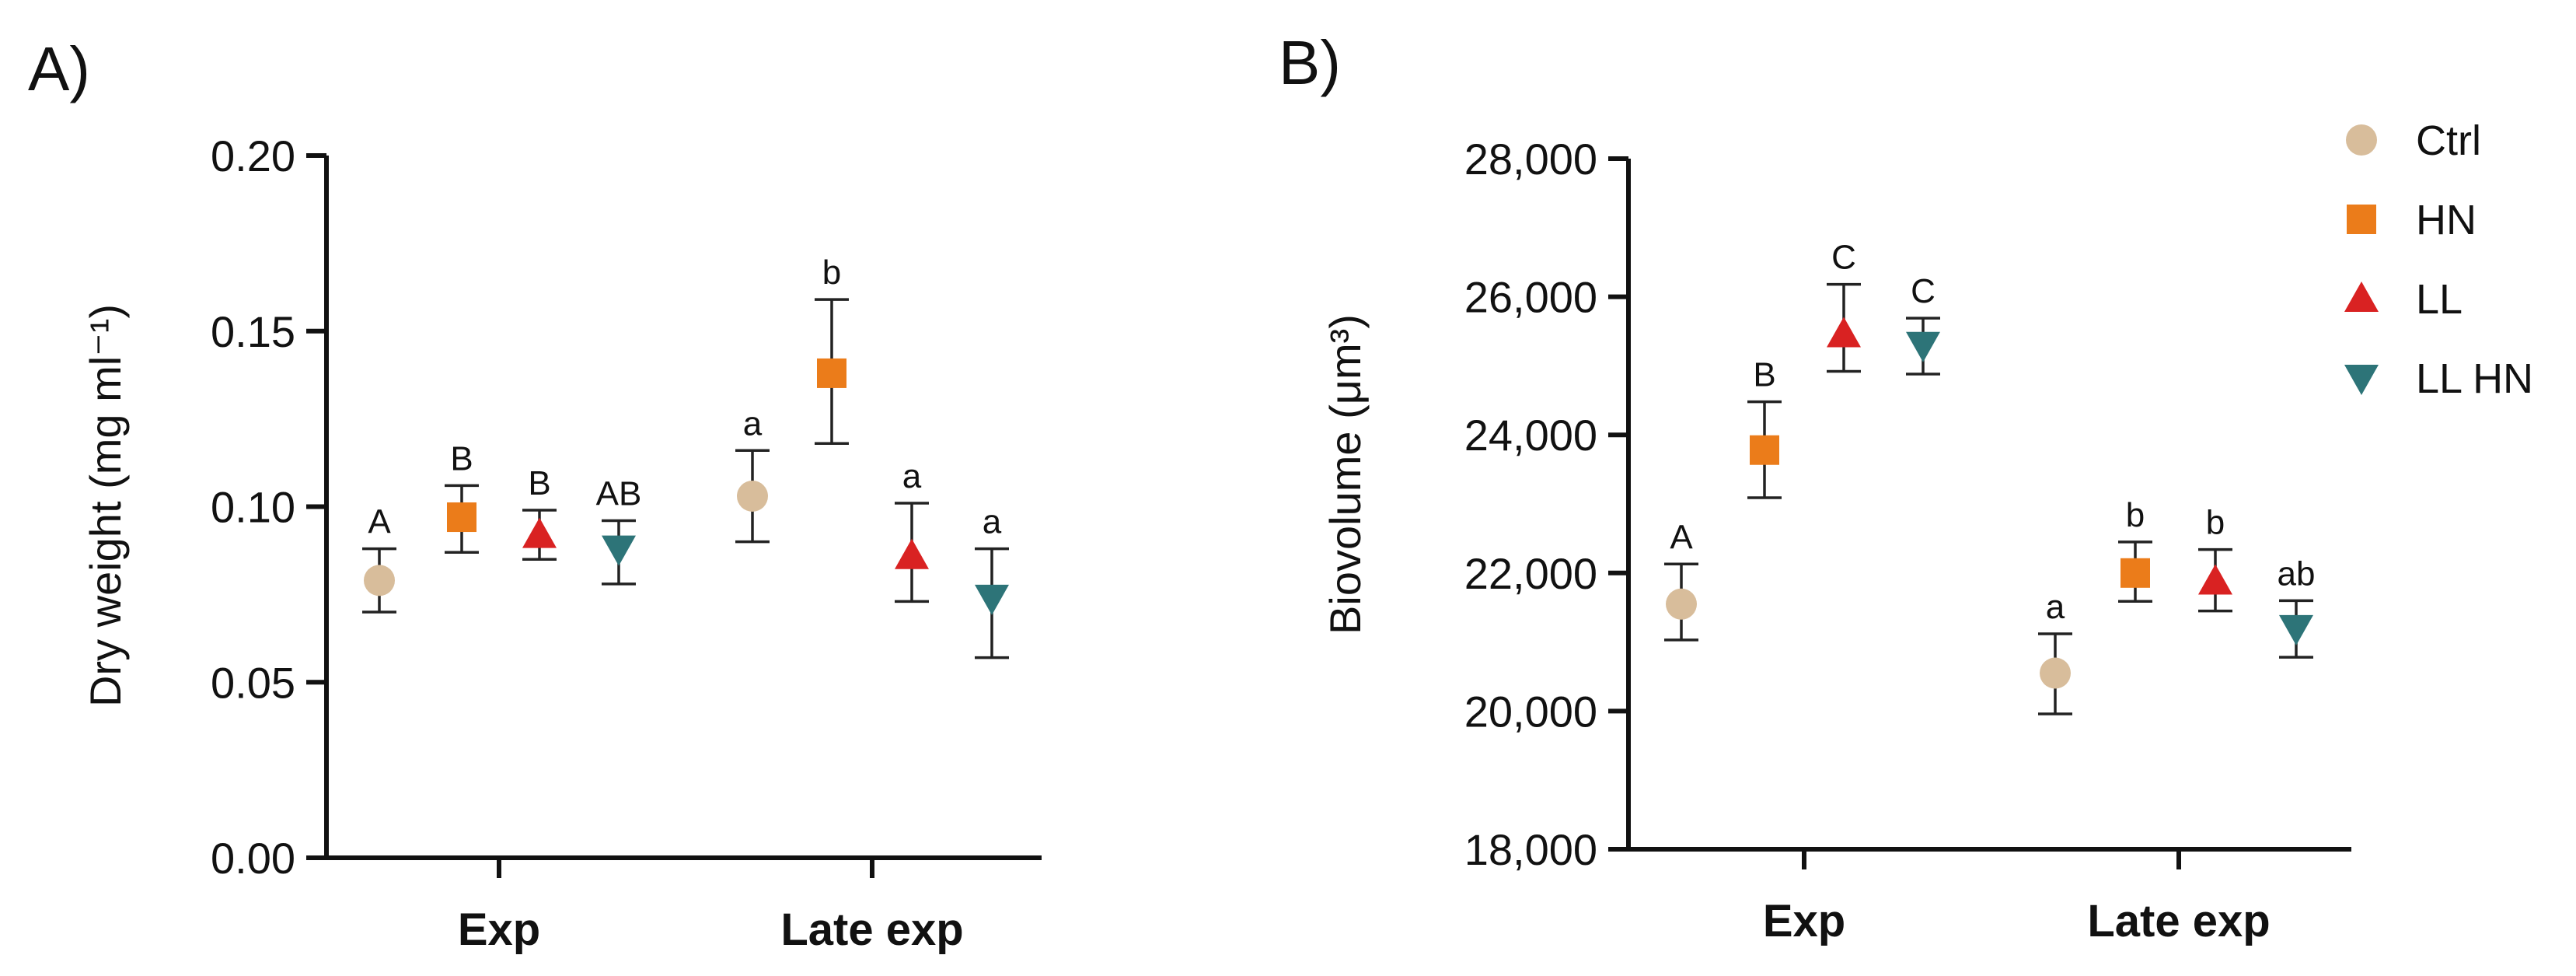 The height and width of the screenshot is (976, 2576). Describe the element at coordinates (59, 68) in the screenshot. I see `panel-a-label: A)` at that location.